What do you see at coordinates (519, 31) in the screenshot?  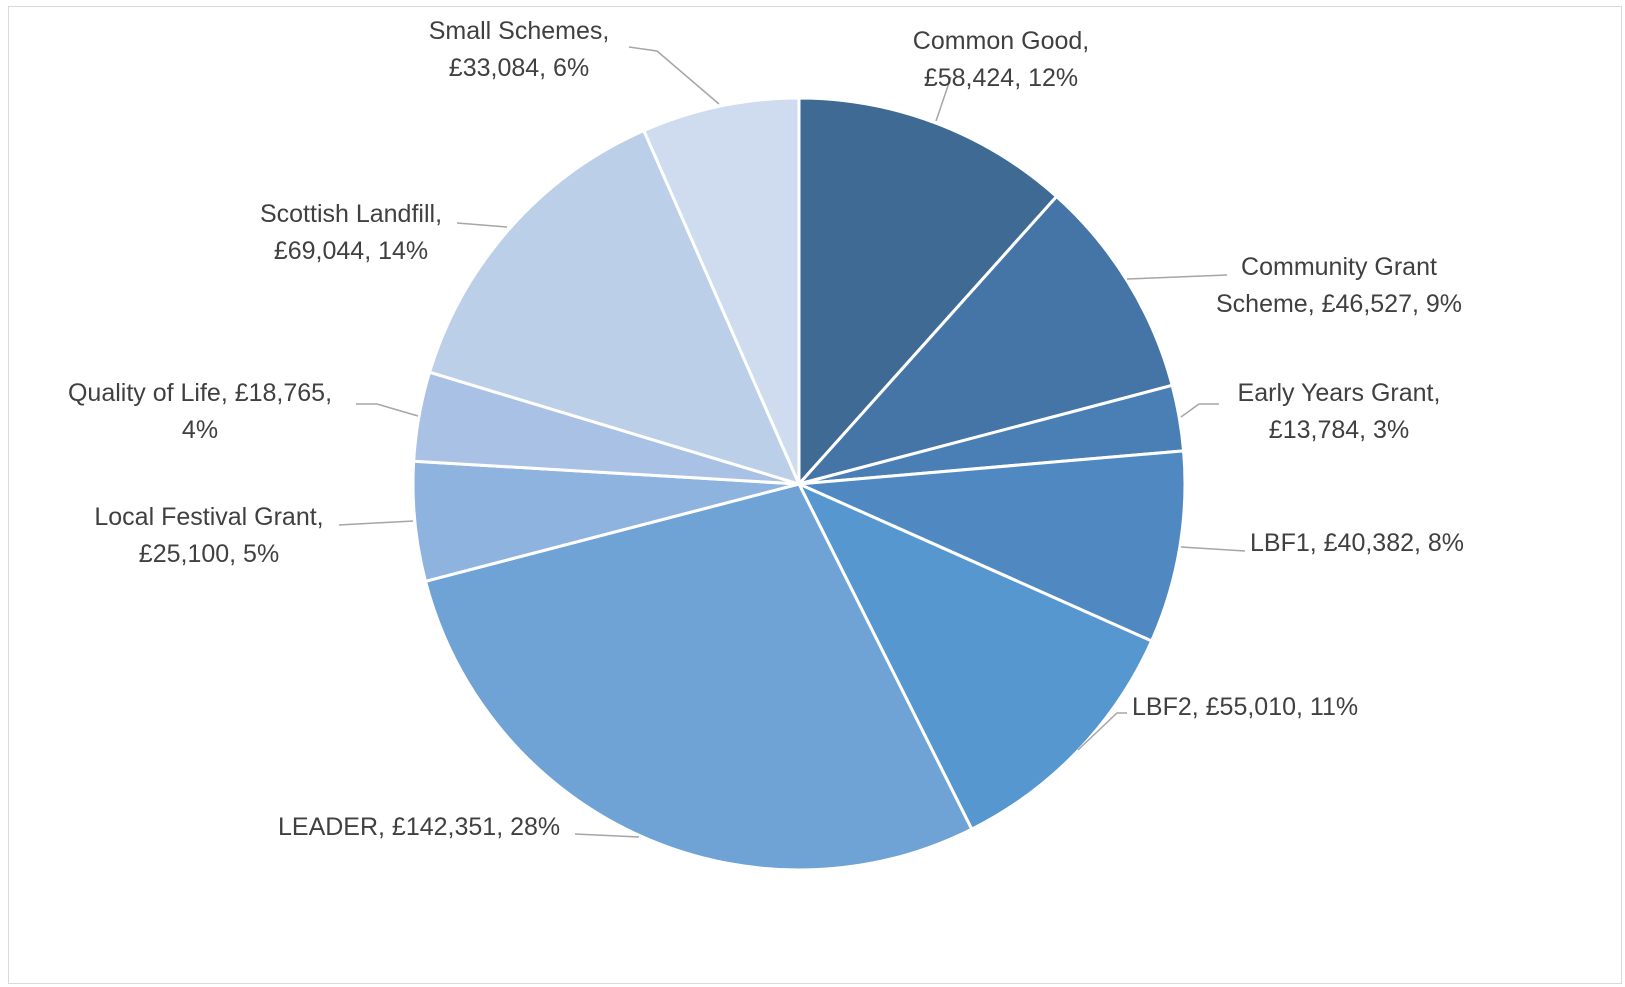 I see `data-label-line: Small Schemes,` at bounding box center [519, 31].